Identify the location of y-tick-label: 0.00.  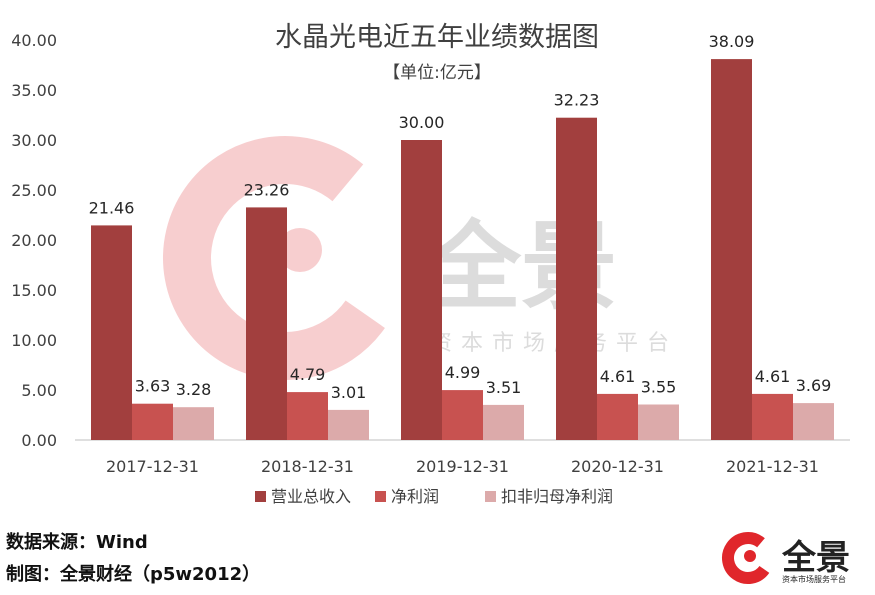
(39, 440).